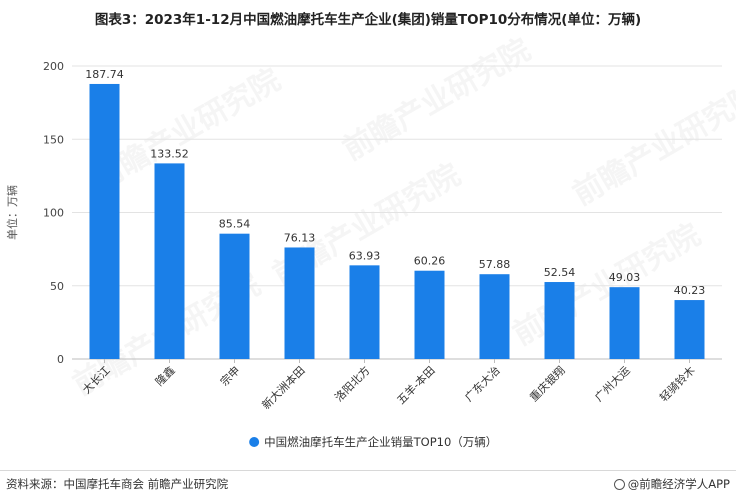 The image size is (736, 502). Describe the element at coordinates (380, 442) in the screenshot. I see `legend-label: 中国燃油摩托车生产企业销量TOP10（万辆）` at that location.